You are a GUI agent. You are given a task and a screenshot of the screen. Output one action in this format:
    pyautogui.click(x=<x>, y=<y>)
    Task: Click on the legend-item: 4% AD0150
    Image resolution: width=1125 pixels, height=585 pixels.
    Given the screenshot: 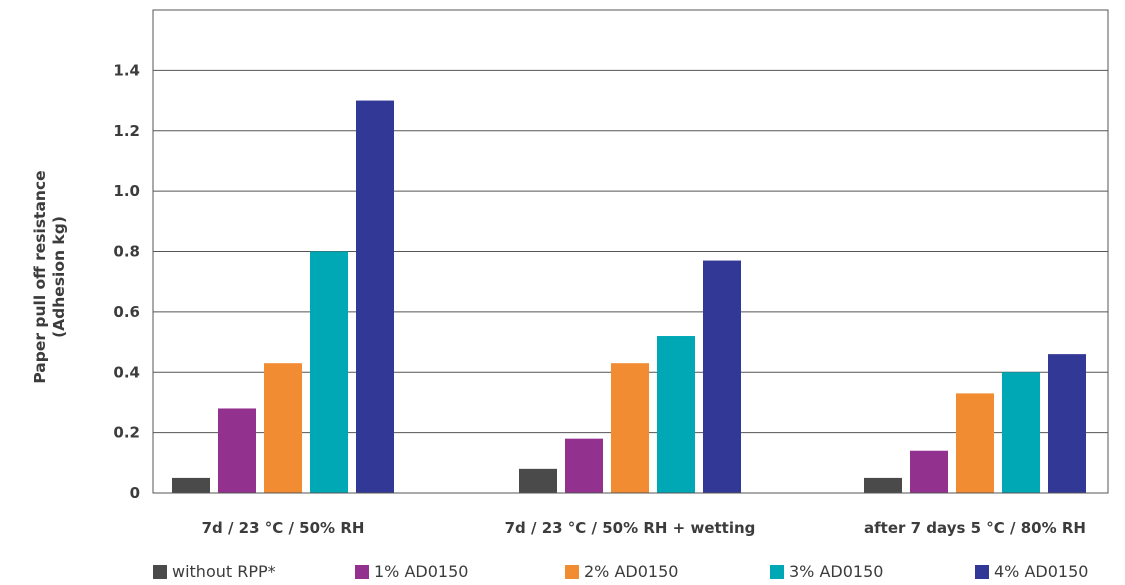 What is the action you would take?
    pyautogui.click(x=1031, y=571)
    